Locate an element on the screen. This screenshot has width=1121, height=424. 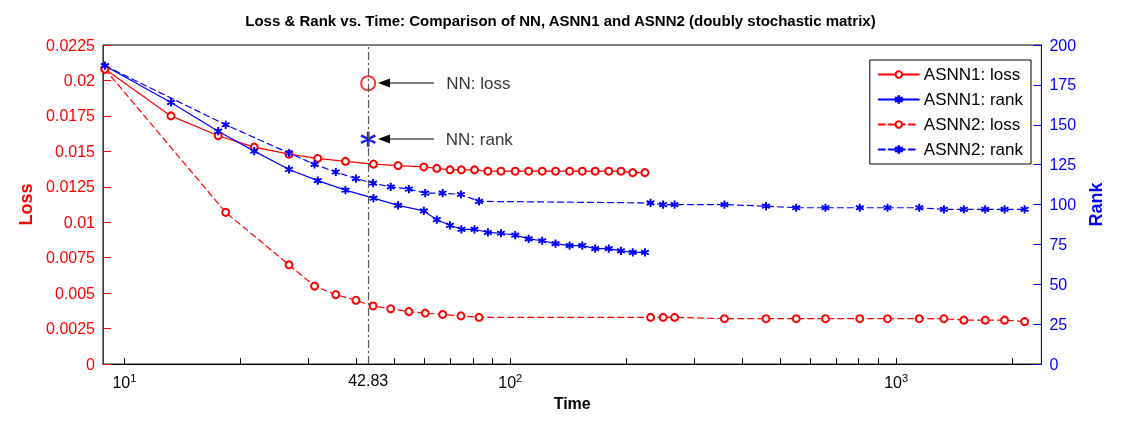
text: NN: rank is located at coordinates (479, 139).